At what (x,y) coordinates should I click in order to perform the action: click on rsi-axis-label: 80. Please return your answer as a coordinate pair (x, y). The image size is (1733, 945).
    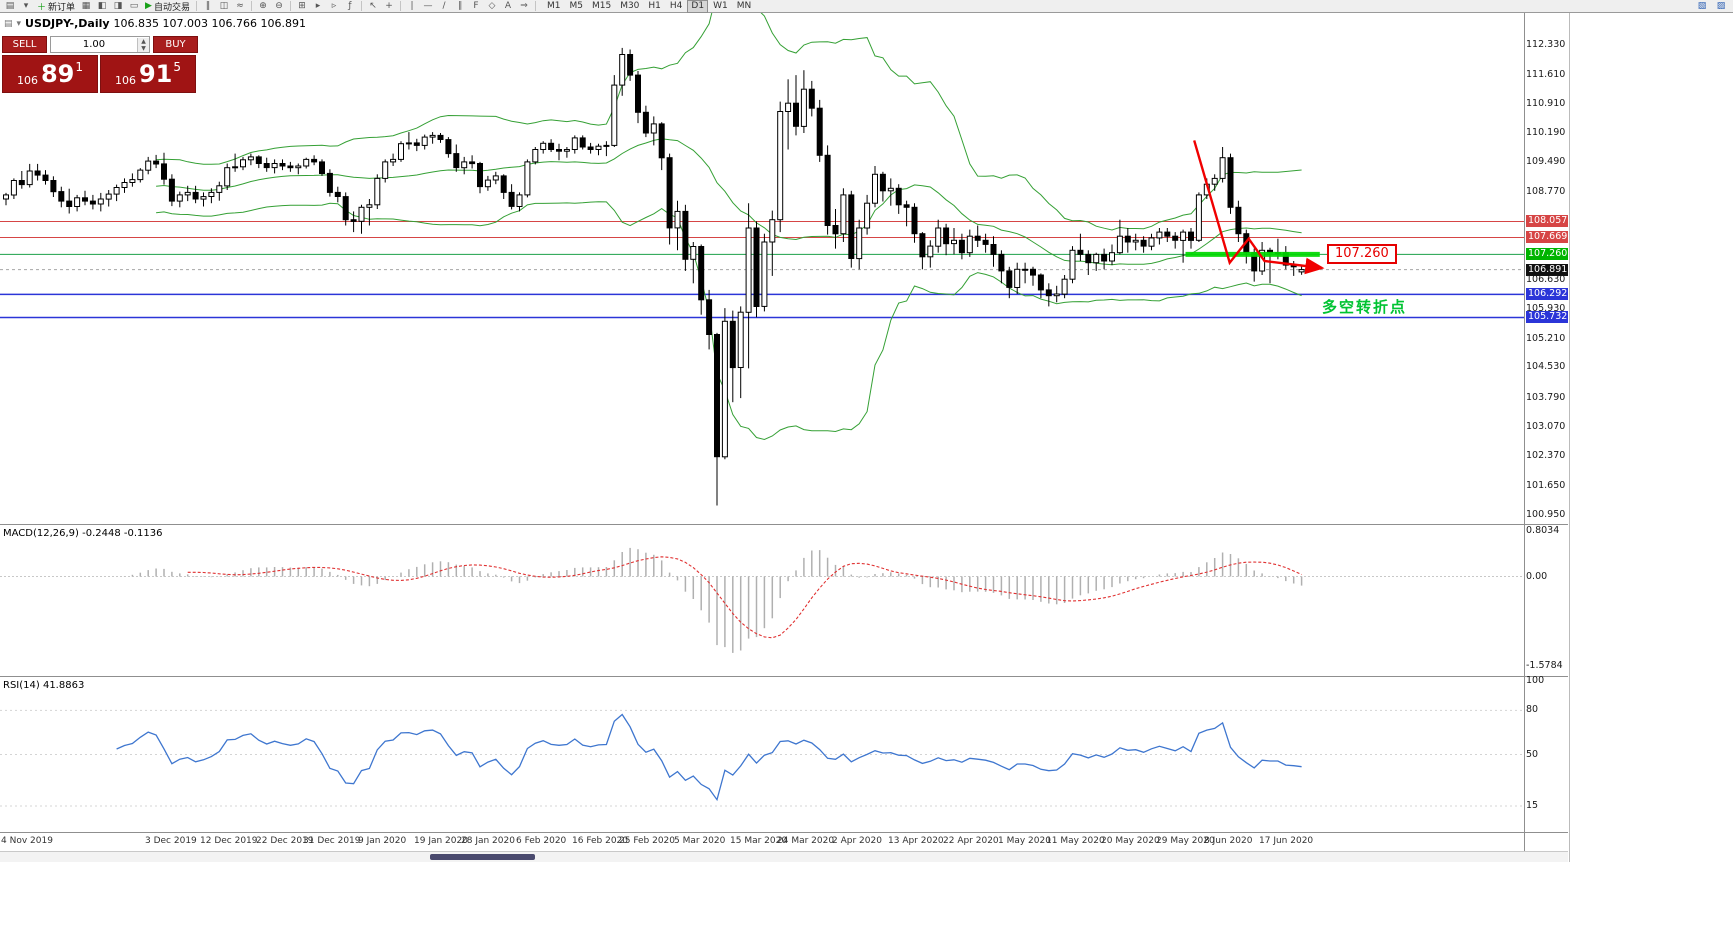
    Looking at the image, I should click on (1532, 709).